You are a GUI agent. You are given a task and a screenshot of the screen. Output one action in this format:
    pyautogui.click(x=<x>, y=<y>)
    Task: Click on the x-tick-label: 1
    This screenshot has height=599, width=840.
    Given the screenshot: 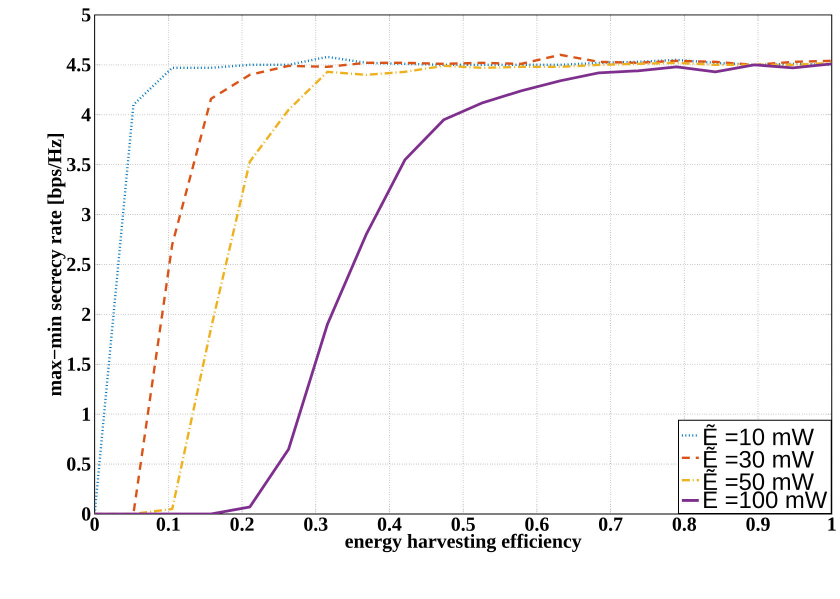 What is the action you would take?
    pyautogui.click(x=832, y=524)
    